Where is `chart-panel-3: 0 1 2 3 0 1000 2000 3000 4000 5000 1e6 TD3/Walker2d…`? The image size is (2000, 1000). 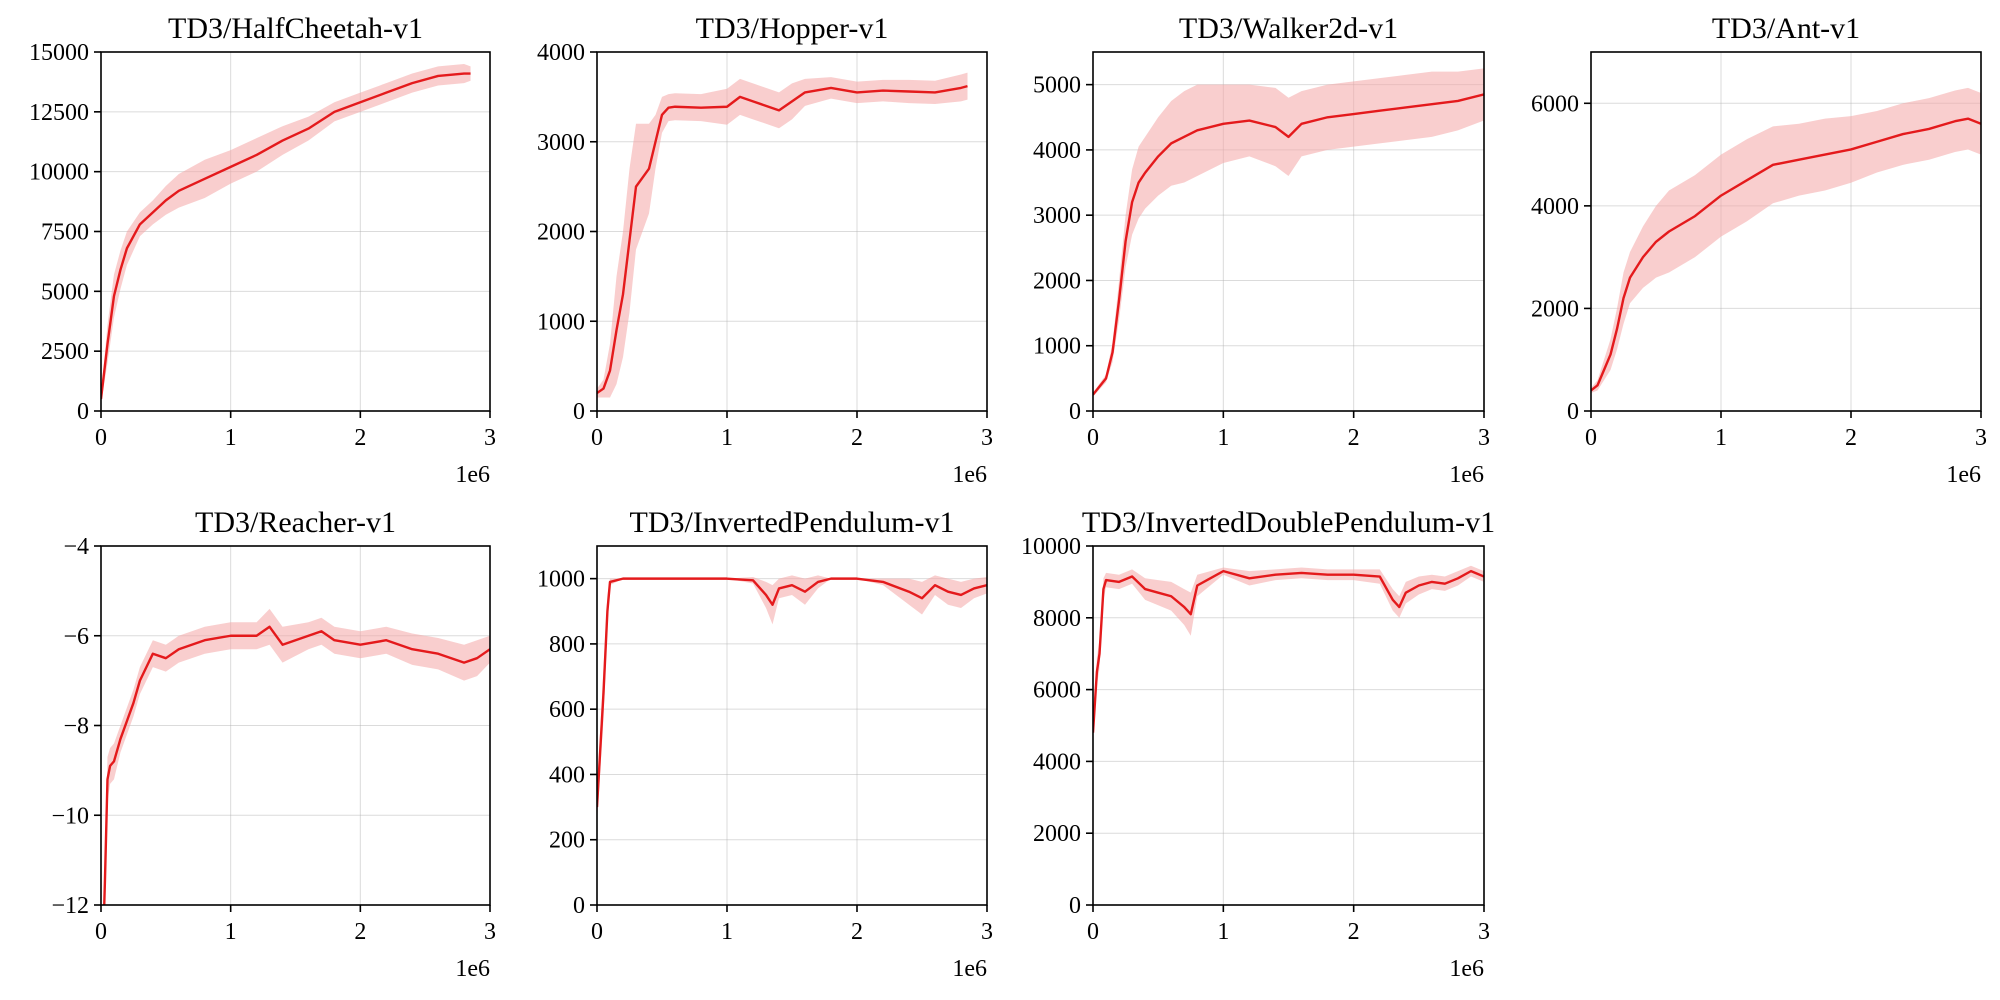
chart-panel-3: 0 1 2 3 0 1000 2000 3000 4000 5000 1e6 TD3/Walker2d… is located at coordinates (1261, 250).